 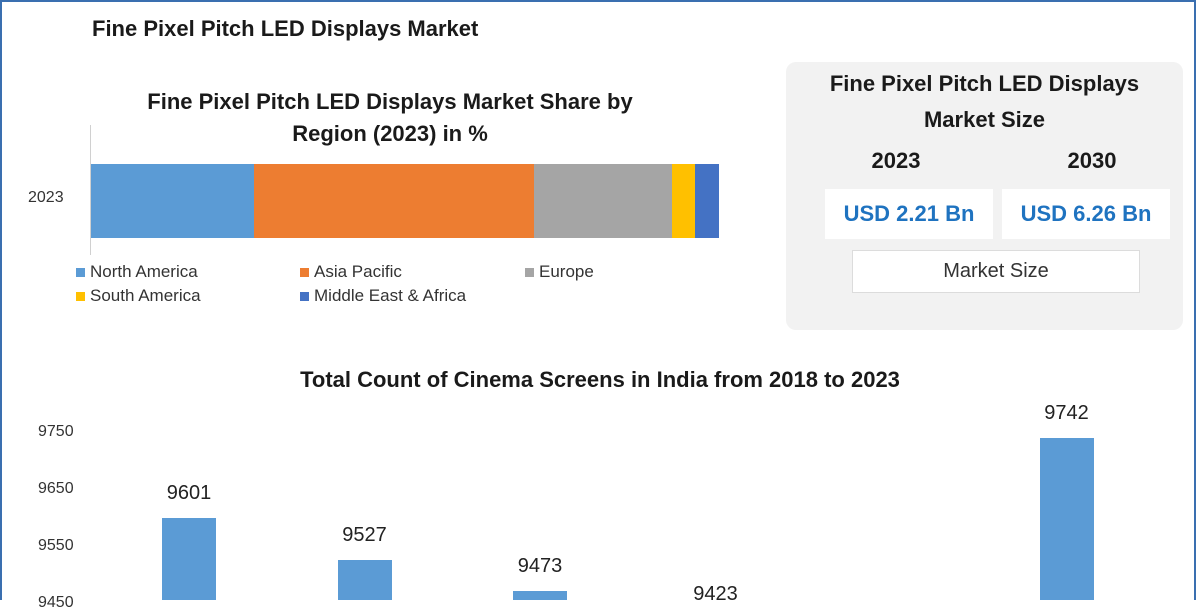 What do you see at coordinates (364, 580) in the screenshot?
I see `cinema-bar-2019` at bounding box center [364, 580].